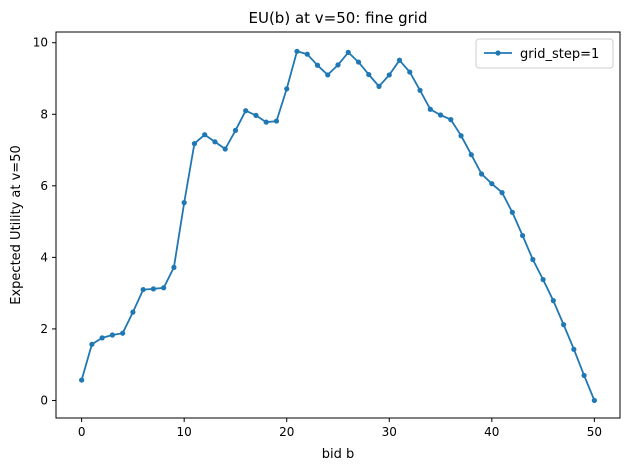 This screenshot has height=470, width=630. I want to click on x-tick-label: 30, so click(389, 432).